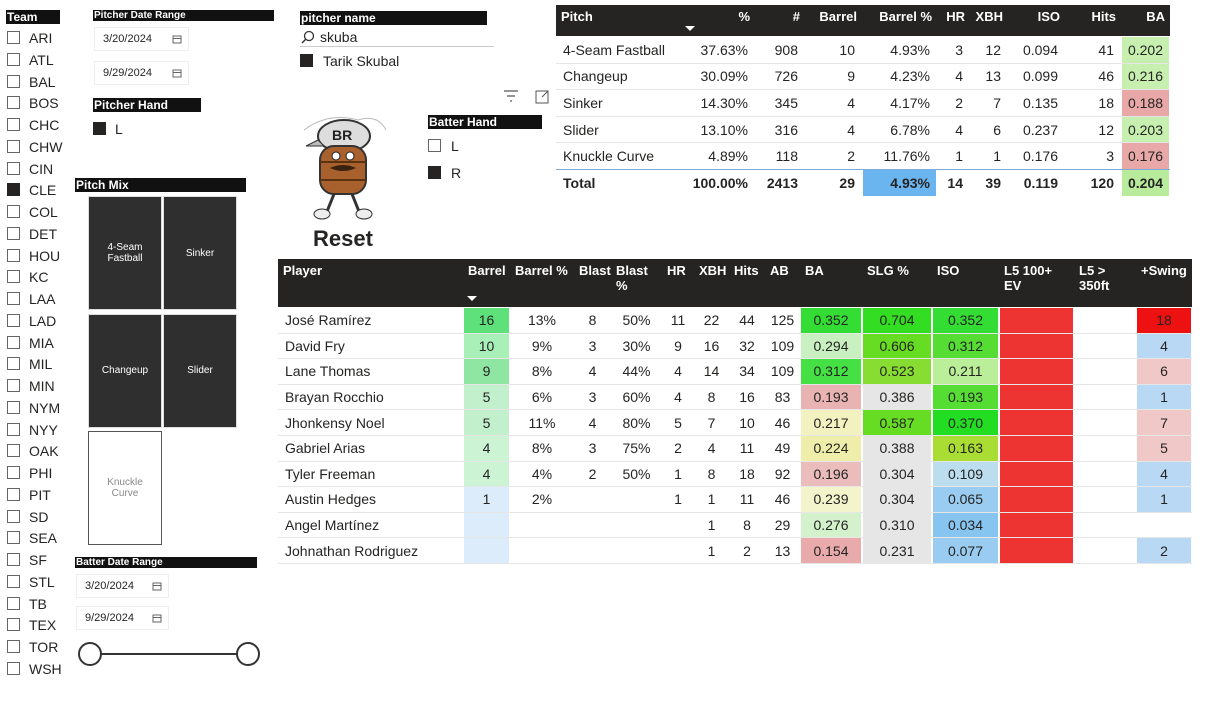 The height and width of the screenshot is (711, 1212). What do you see at coordinates (796, 16) in the screenshot?
I see `column-header: #` at bounding box center [796, 16].